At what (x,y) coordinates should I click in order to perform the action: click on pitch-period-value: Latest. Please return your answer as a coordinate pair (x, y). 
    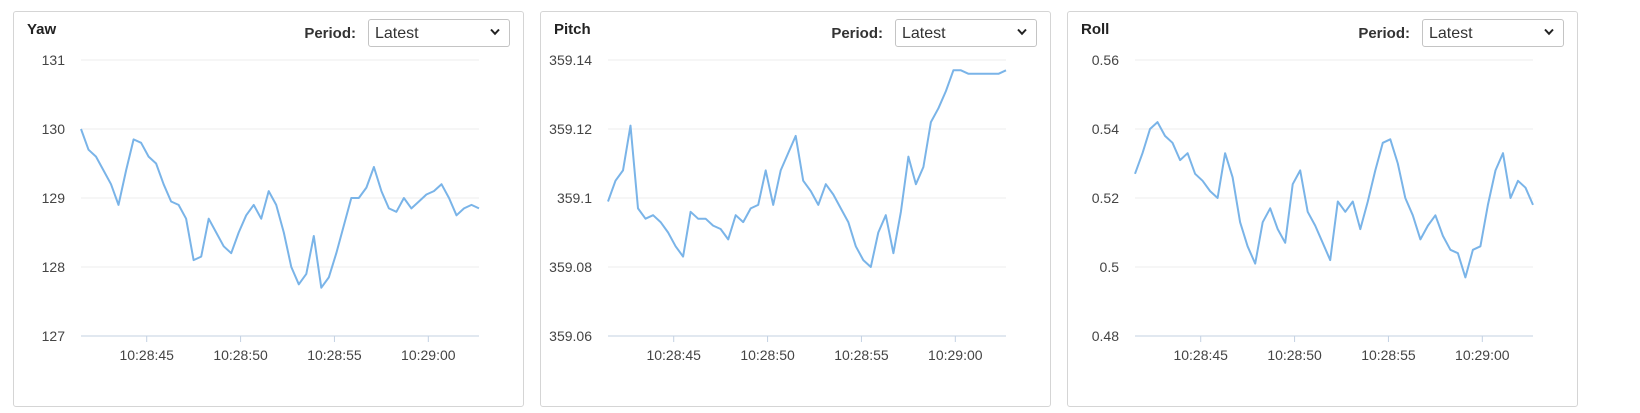
    Looking at the image, I should click on (924, 33).